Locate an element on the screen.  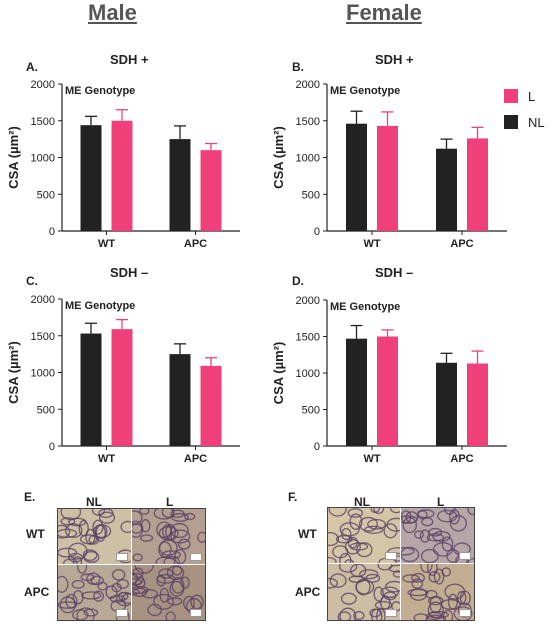
micrograph-grid-e is located at coordinates (131, 564).